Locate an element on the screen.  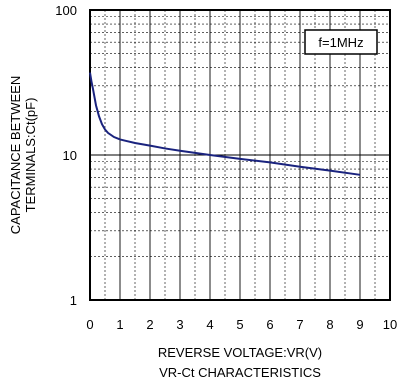
chart-title: VR-Ct CHARACTERISTICS is located at coordinates (240, 372).